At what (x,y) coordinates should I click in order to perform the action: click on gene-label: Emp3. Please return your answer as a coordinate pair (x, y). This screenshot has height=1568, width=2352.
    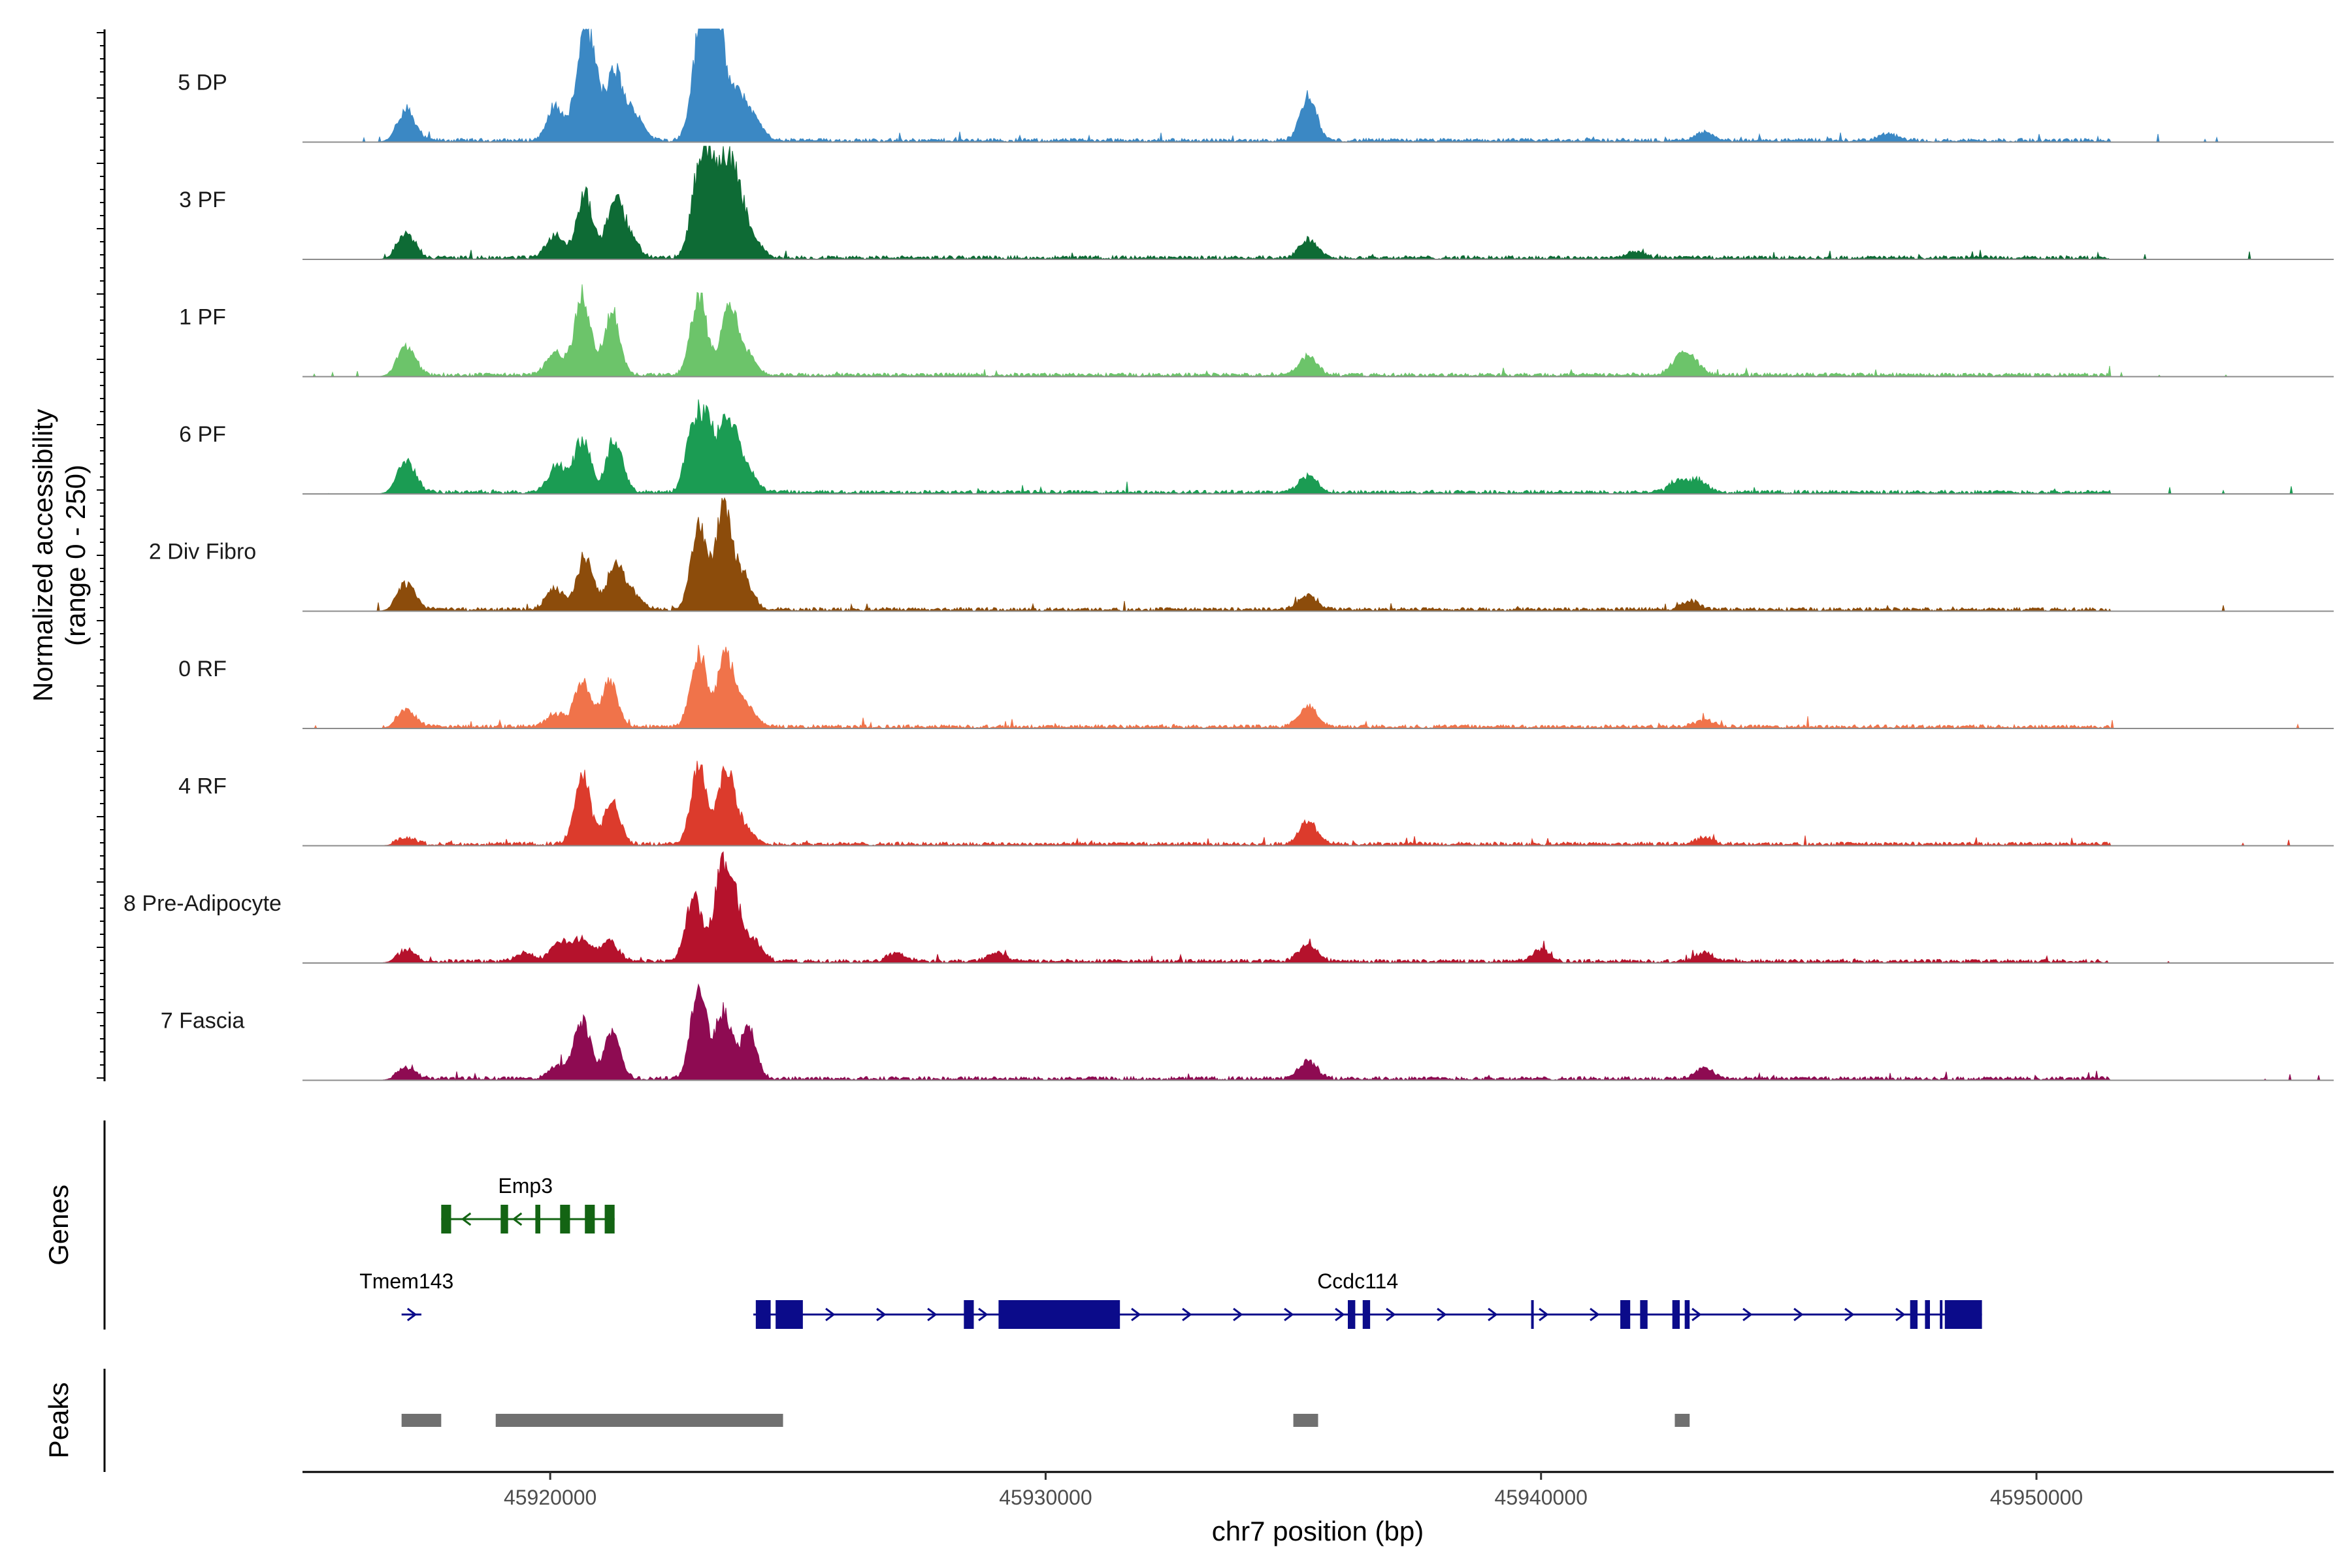
    Looking at the image, I should click on (525, 1186).